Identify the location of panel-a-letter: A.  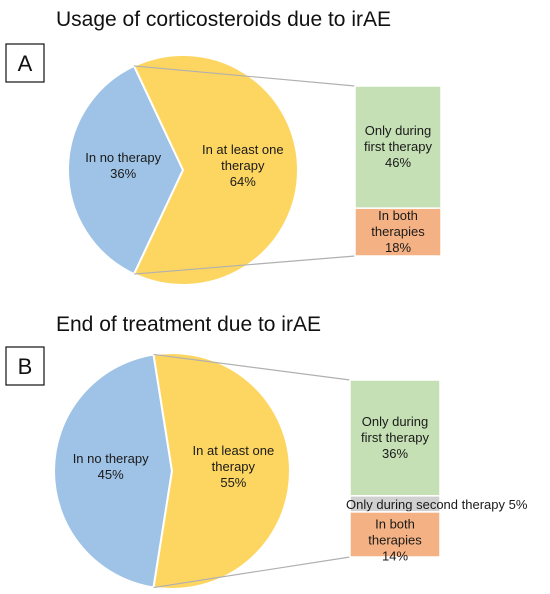
(25, 63).